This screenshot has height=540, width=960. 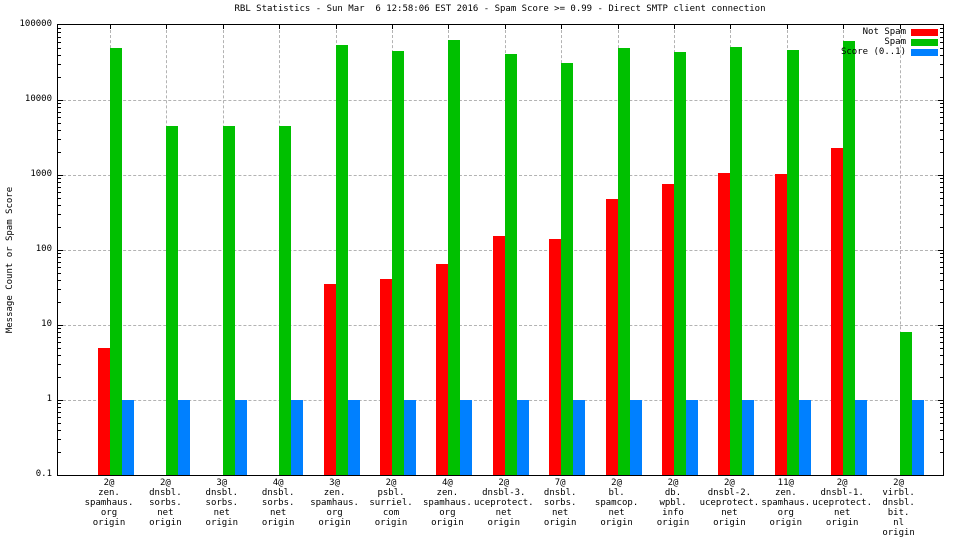 I want to click on legend-row: Not Spam, so click(x=889, y=32).